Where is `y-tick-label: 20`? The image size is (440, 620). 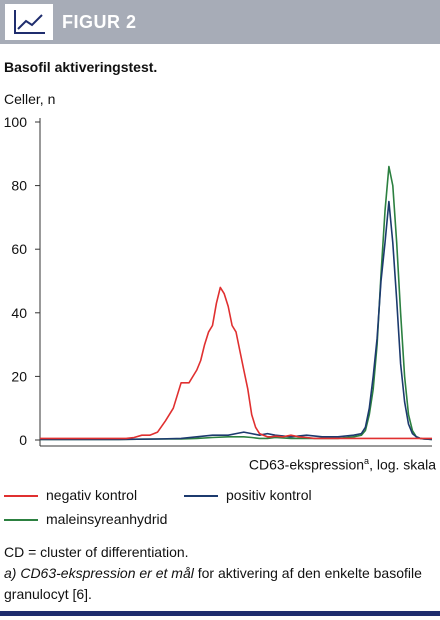 y-tick-label: 20 is located at coordinates (19, 376).